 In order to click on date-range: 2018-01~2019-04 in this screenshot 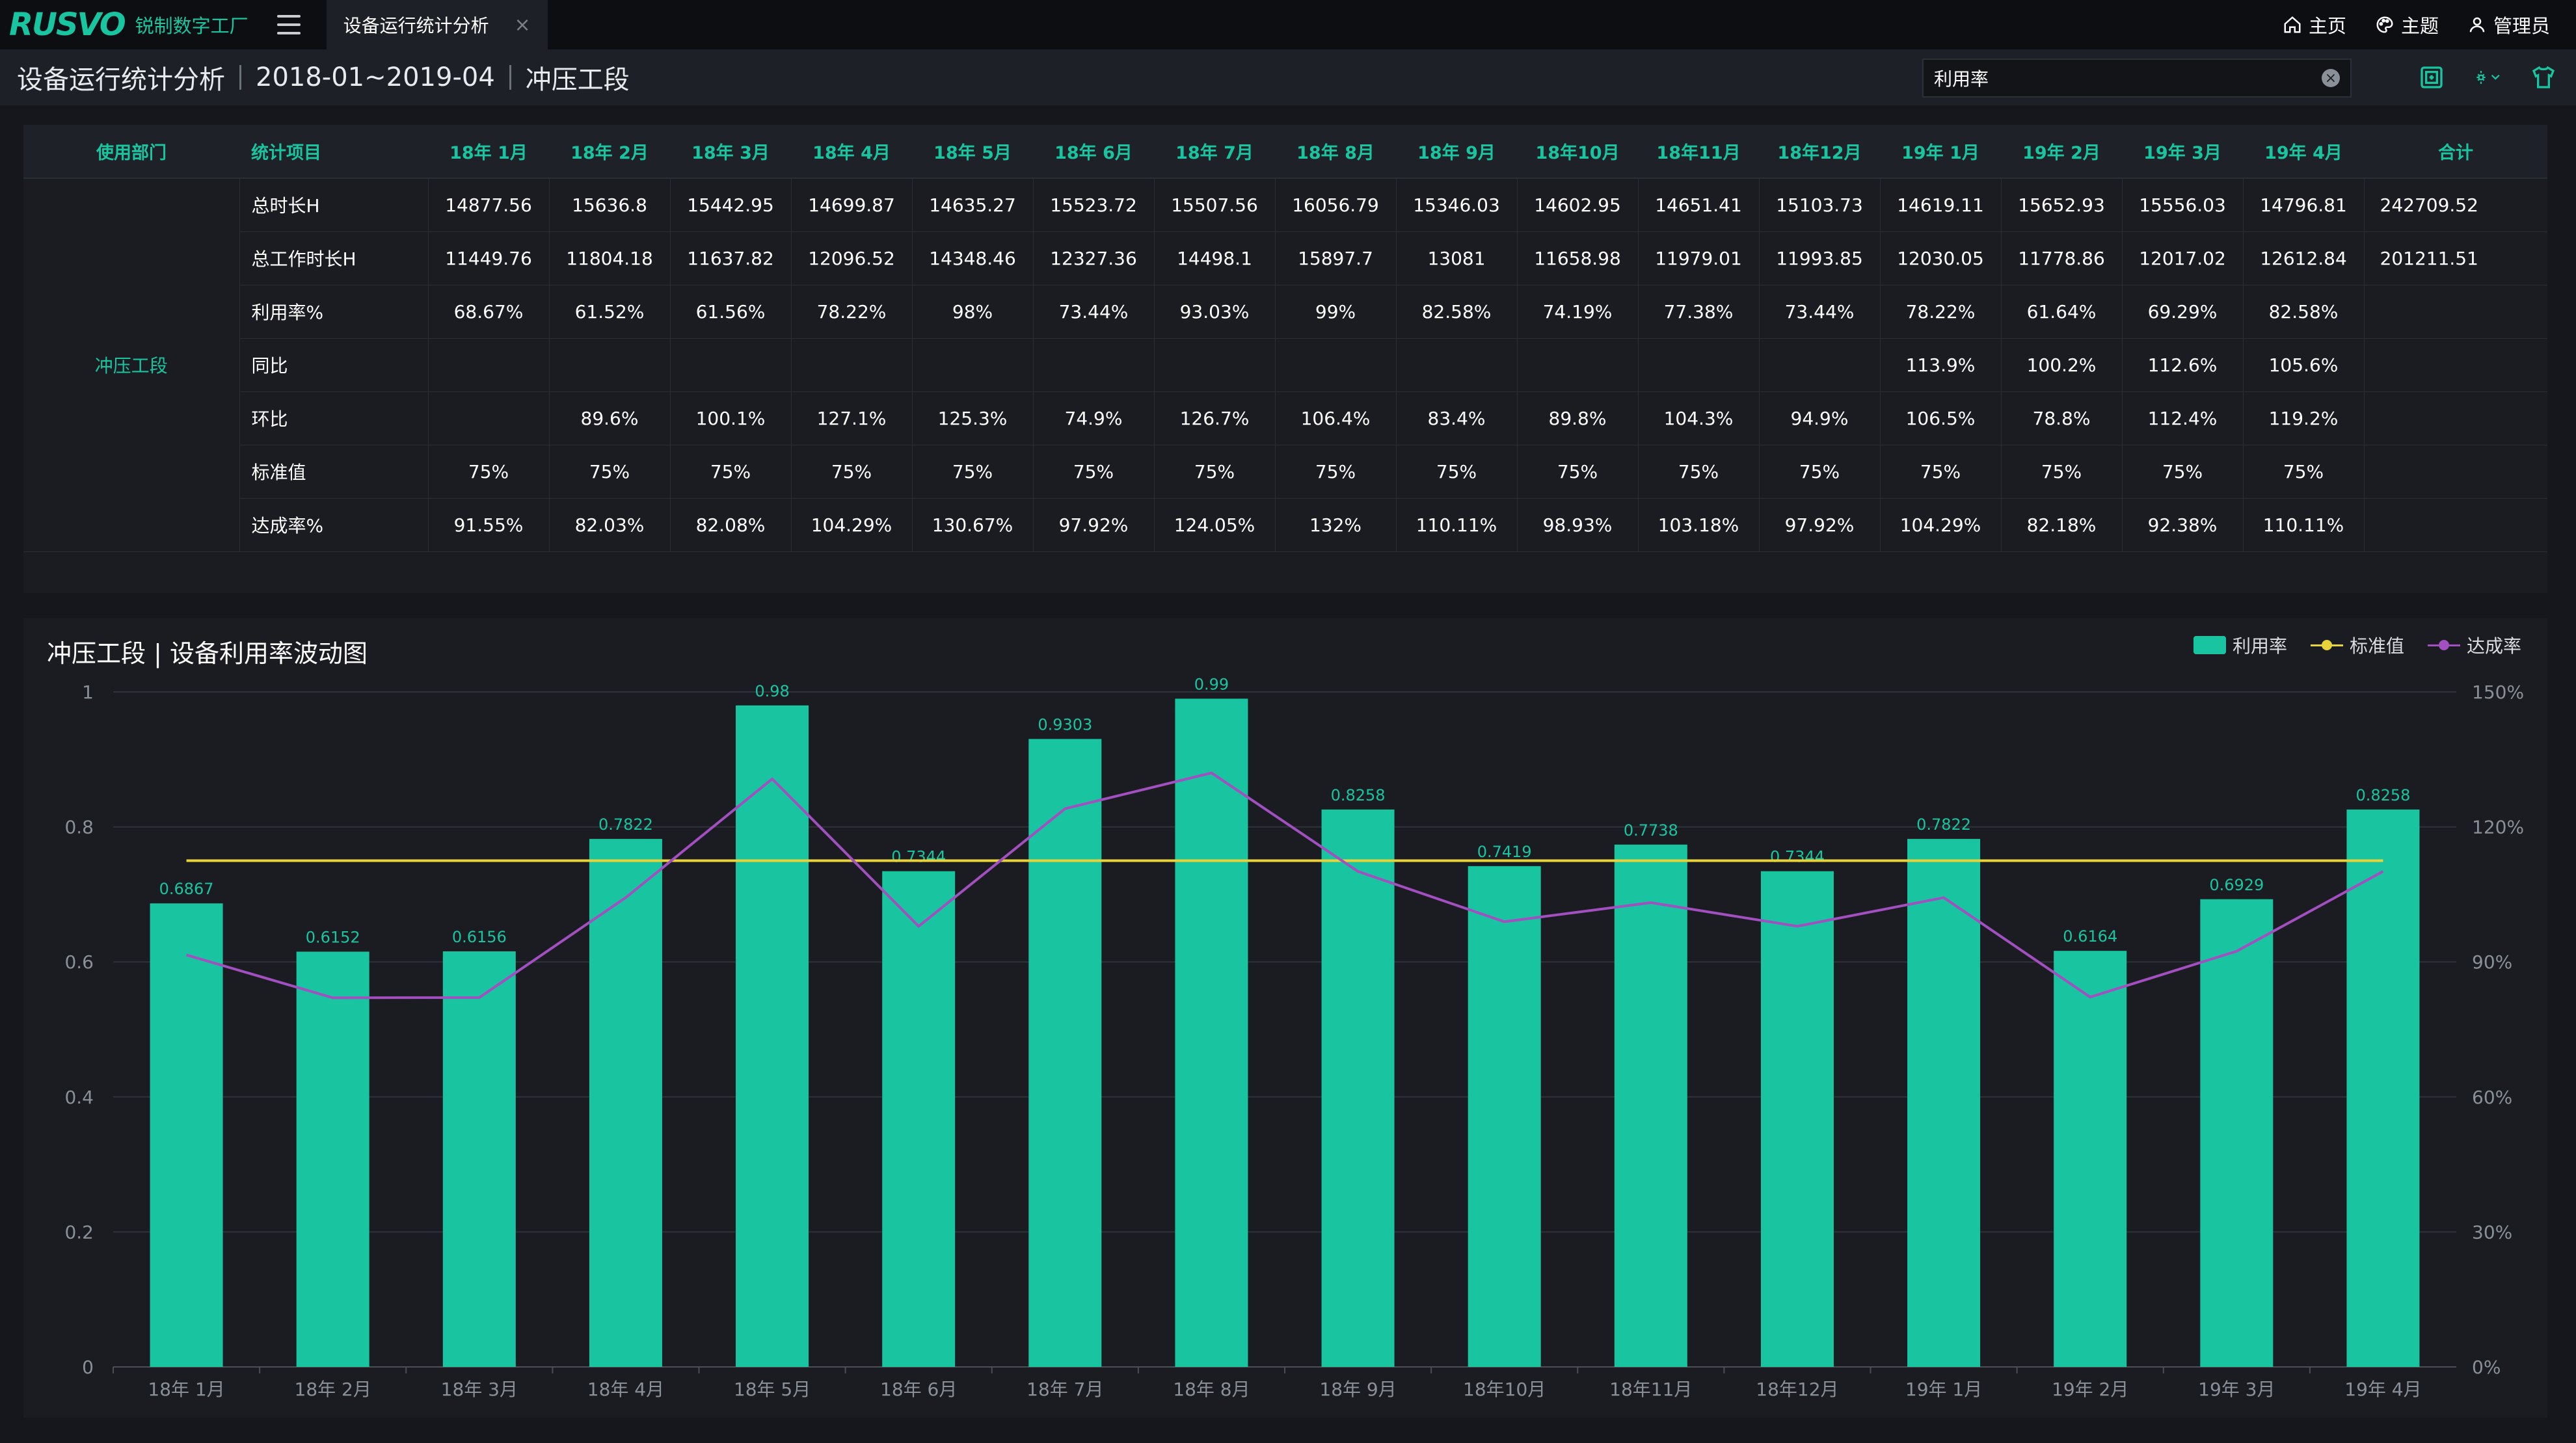, I will do `click(375, 77)`.